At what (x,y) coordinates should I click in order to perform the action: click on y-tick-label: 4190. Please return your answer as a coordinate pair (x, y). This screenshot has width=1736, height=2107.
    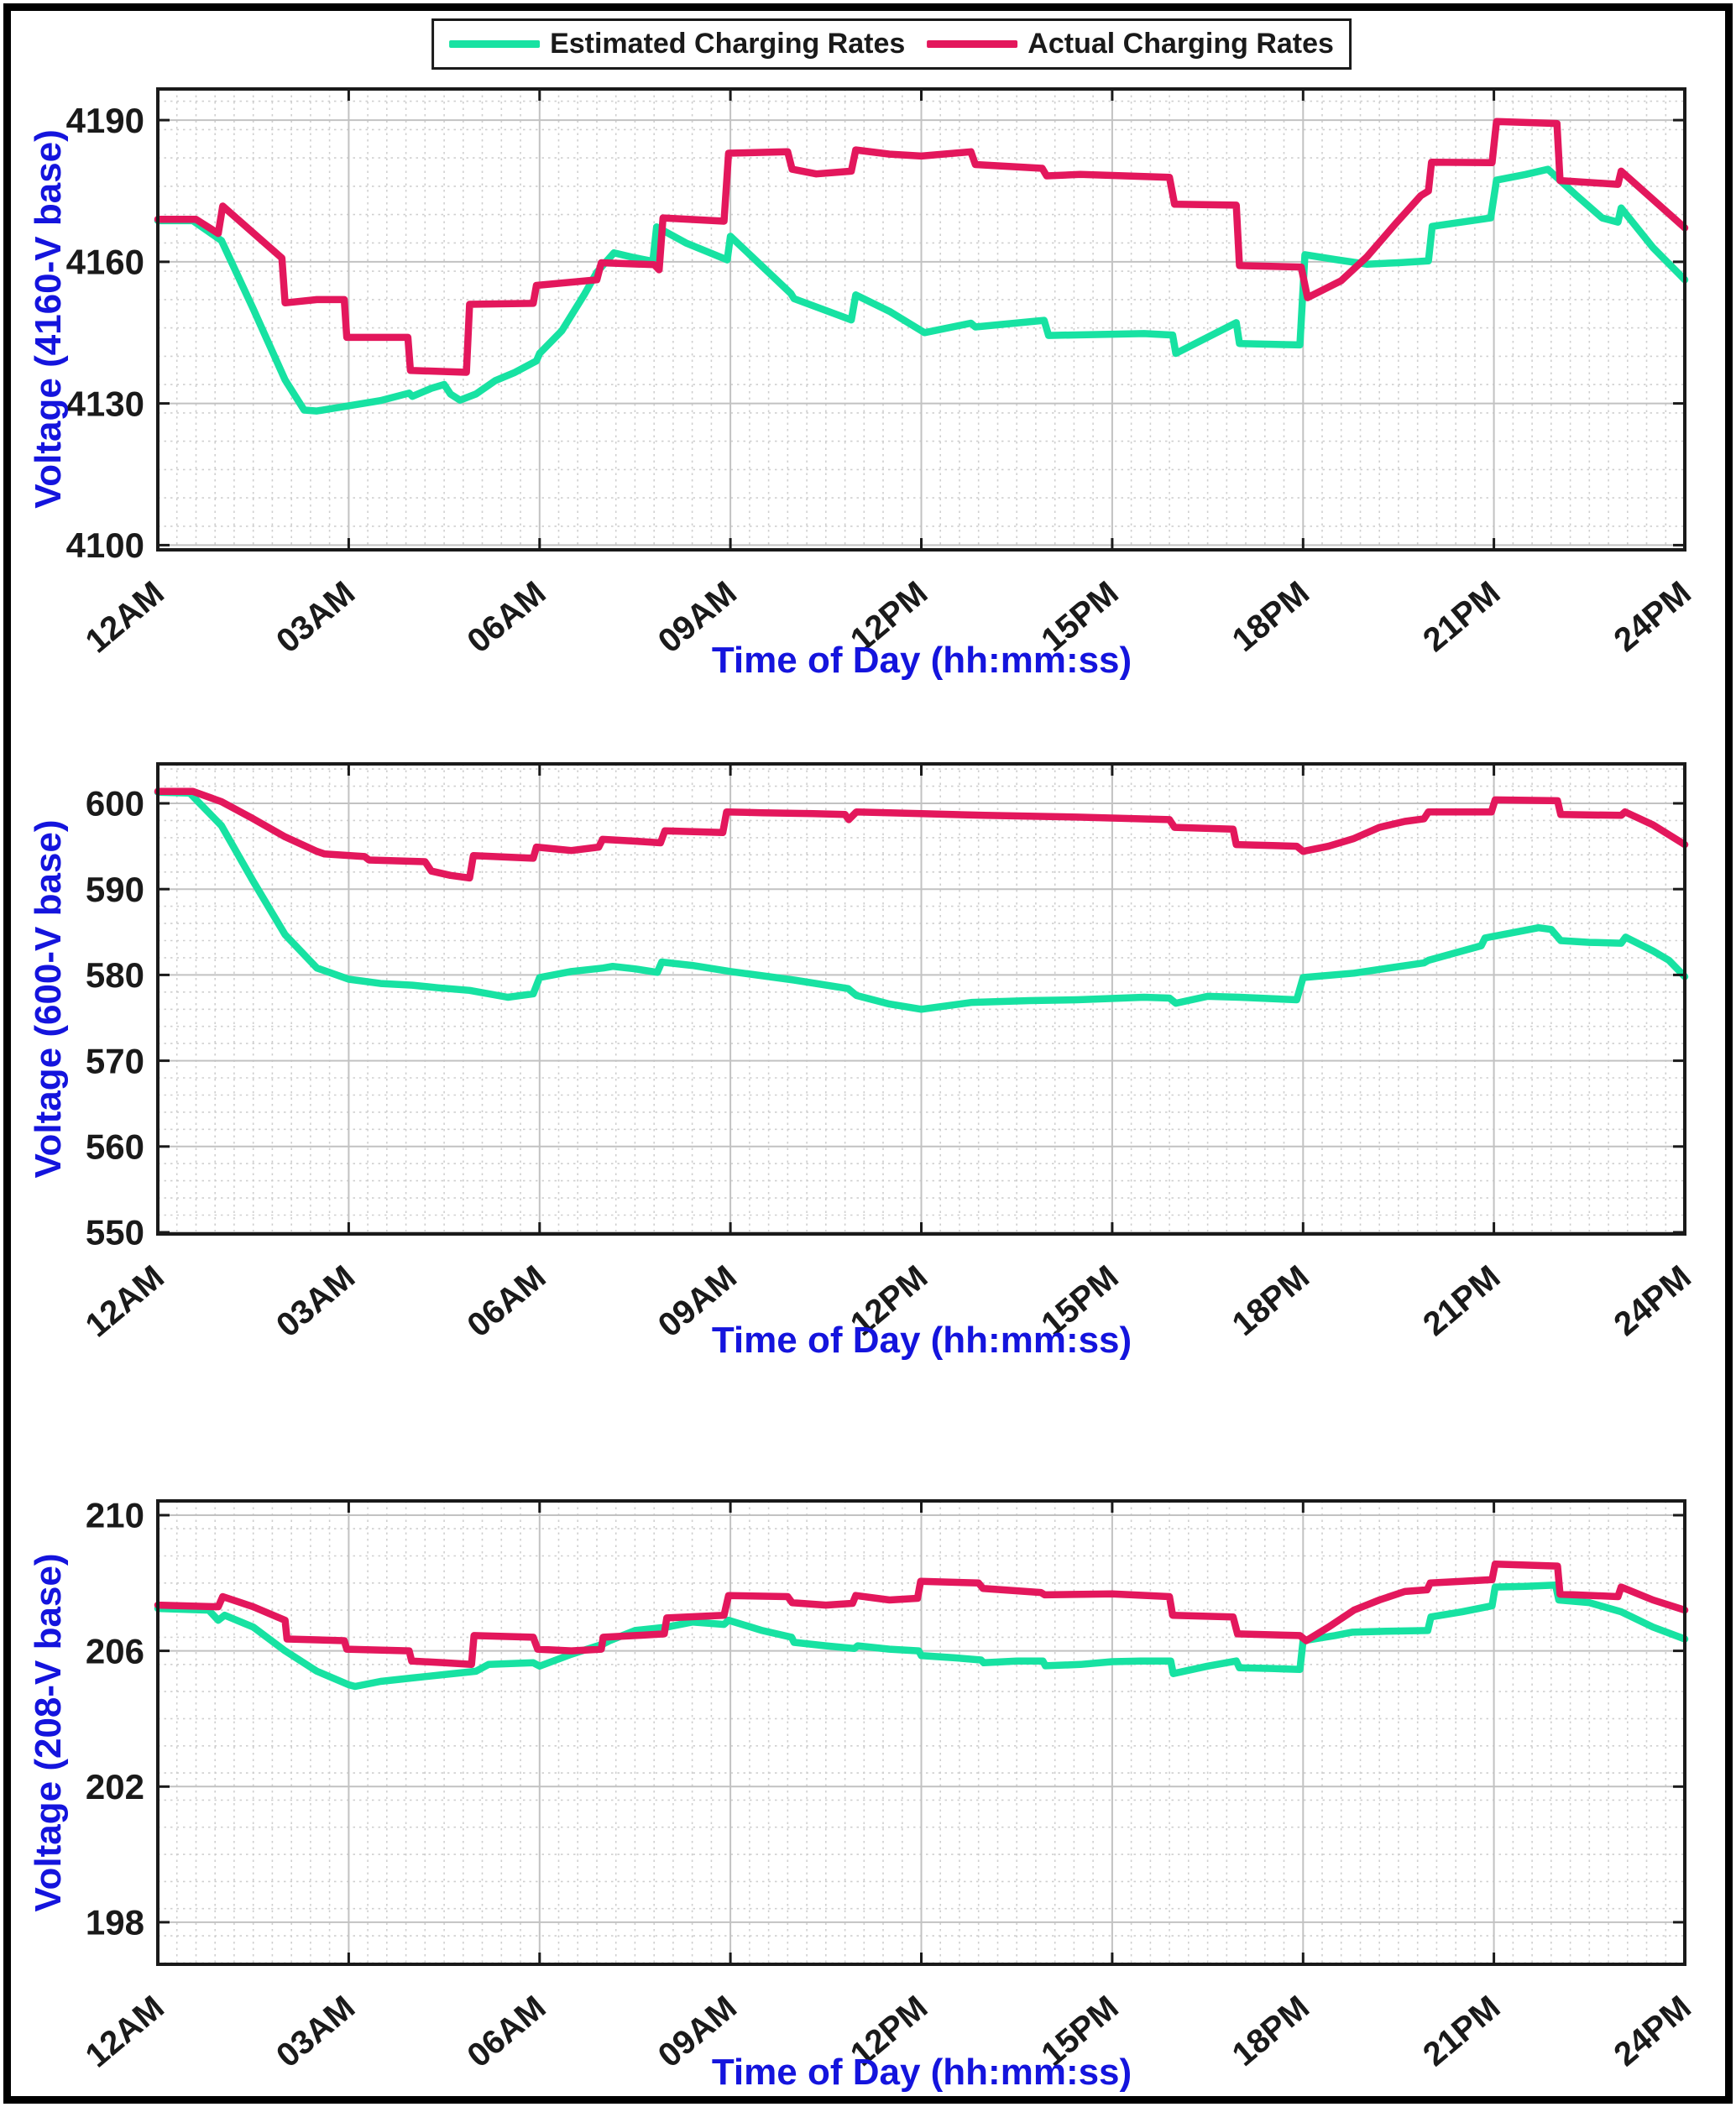
    Looking at the image, I should click on (105, 121).